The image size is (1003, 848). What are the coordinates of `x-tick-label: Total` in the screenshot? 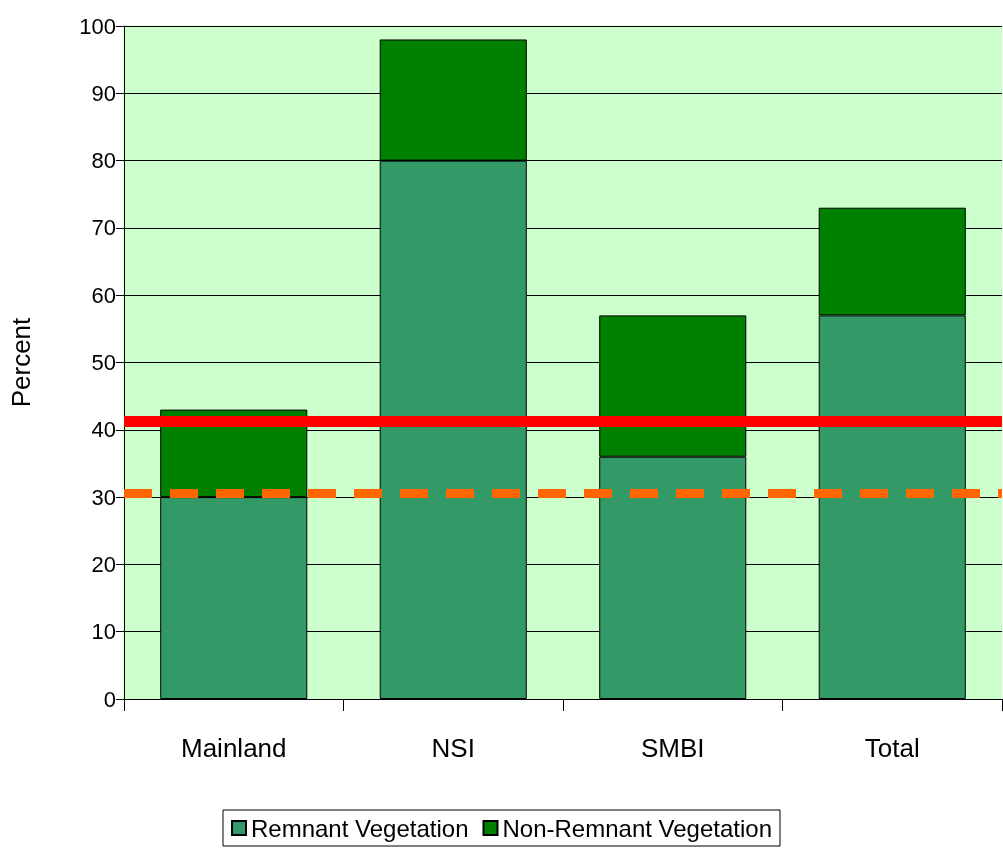 It's located at (892, 748).